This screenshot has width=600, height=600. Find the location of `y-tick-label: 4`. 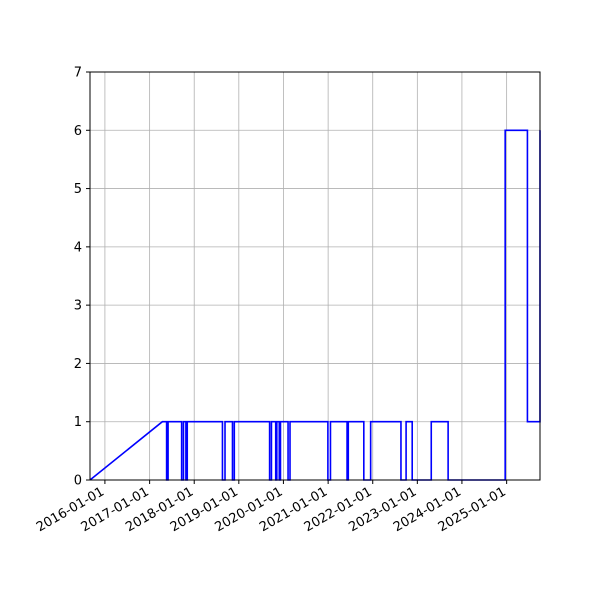

y-tick-label: 4 is located at coordinates (78, 247).